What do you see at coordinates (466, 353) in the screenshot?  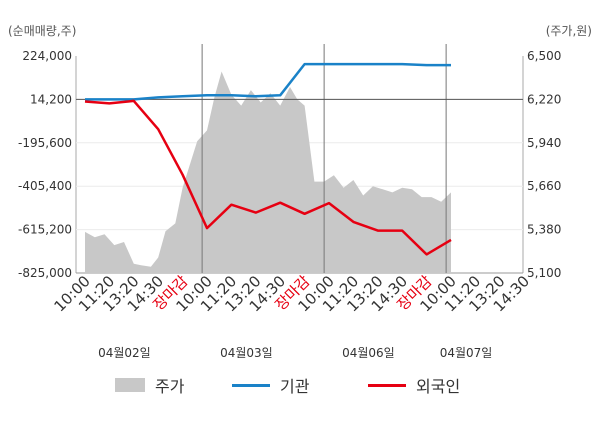 I see `date-label: 04월07일` at bounding box center [466, 353].